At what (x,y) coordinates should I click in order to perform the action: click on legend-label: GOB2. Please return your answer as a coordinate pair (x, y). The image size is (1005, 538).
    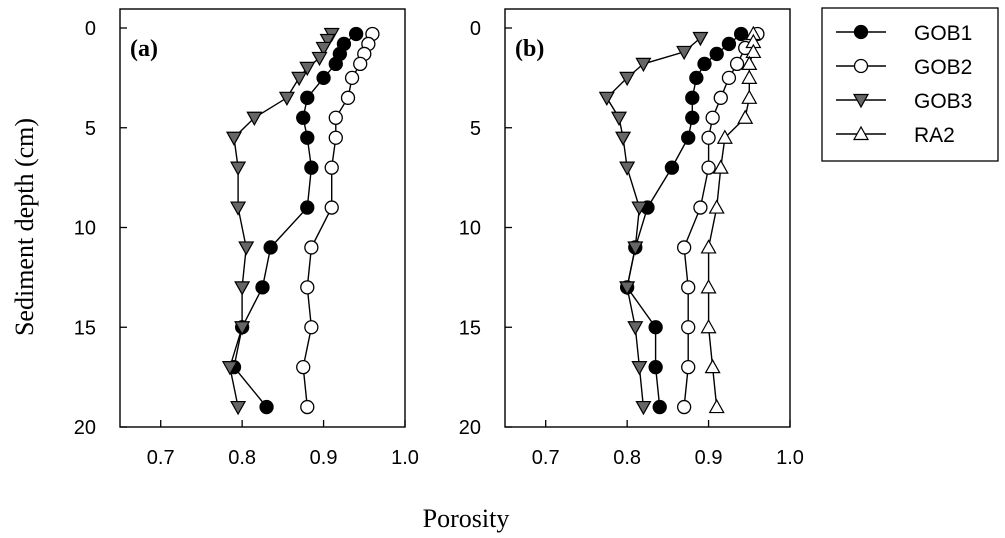
    Looking at the image, I should click on (943, 67).